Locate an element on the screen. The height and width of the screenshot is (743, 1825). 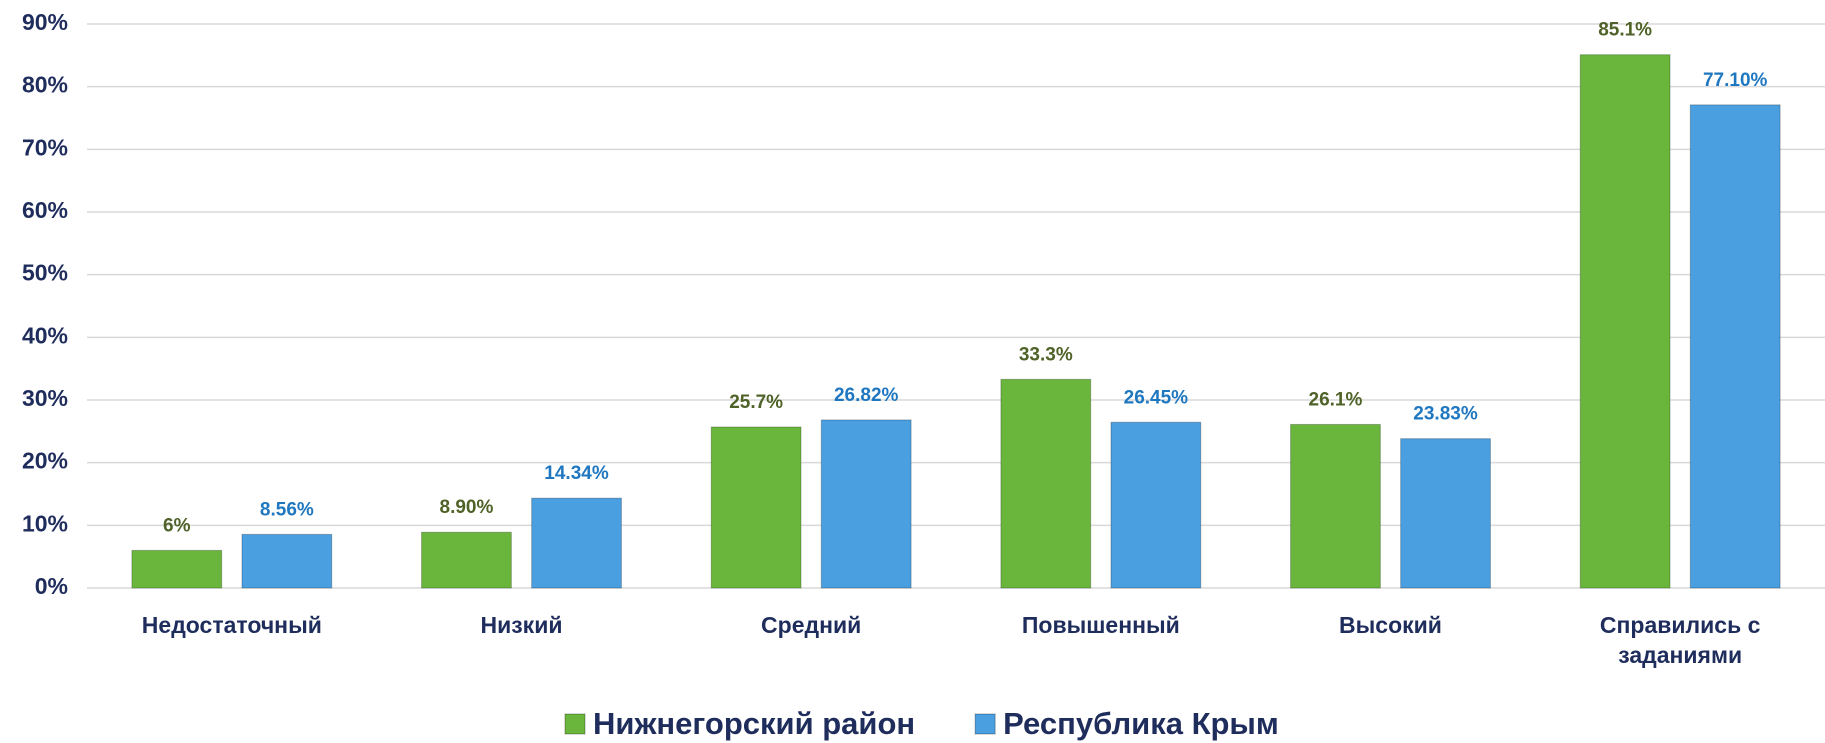
x-tick-label: Повышенный is located at coordinates (1100, 625).